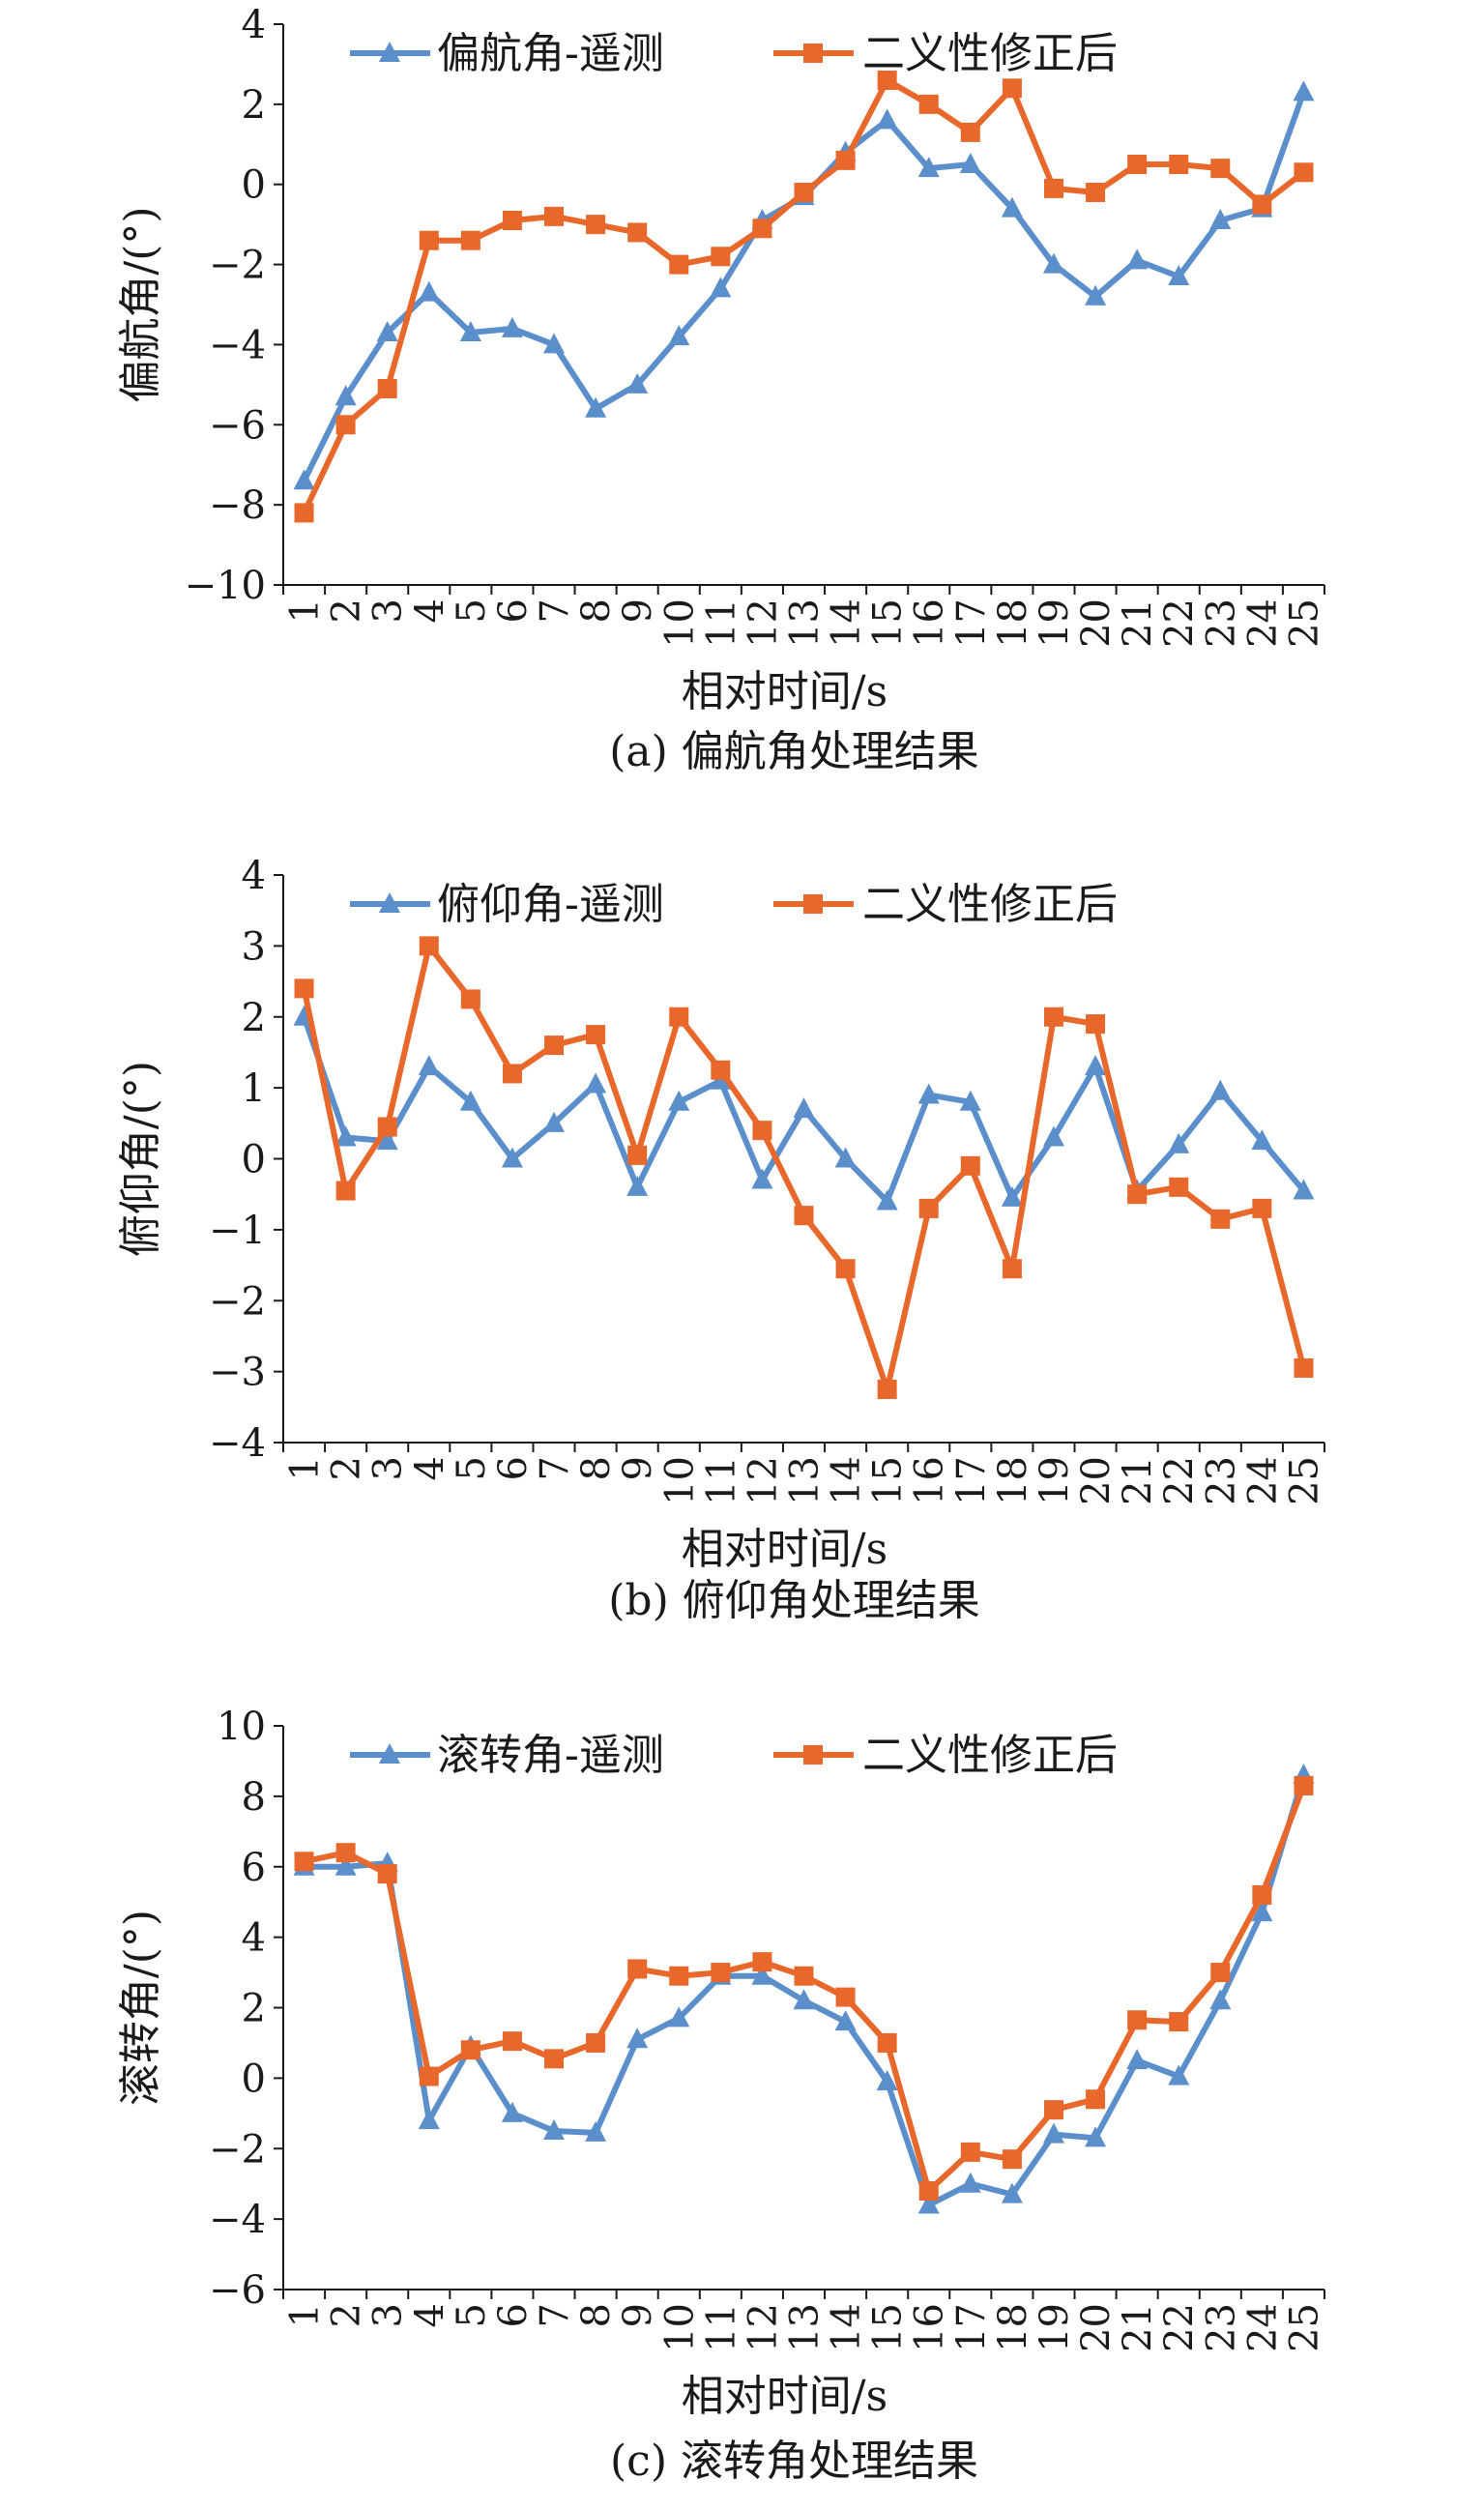  I want to click on x-tick-label: 1, so click(306, 2315).